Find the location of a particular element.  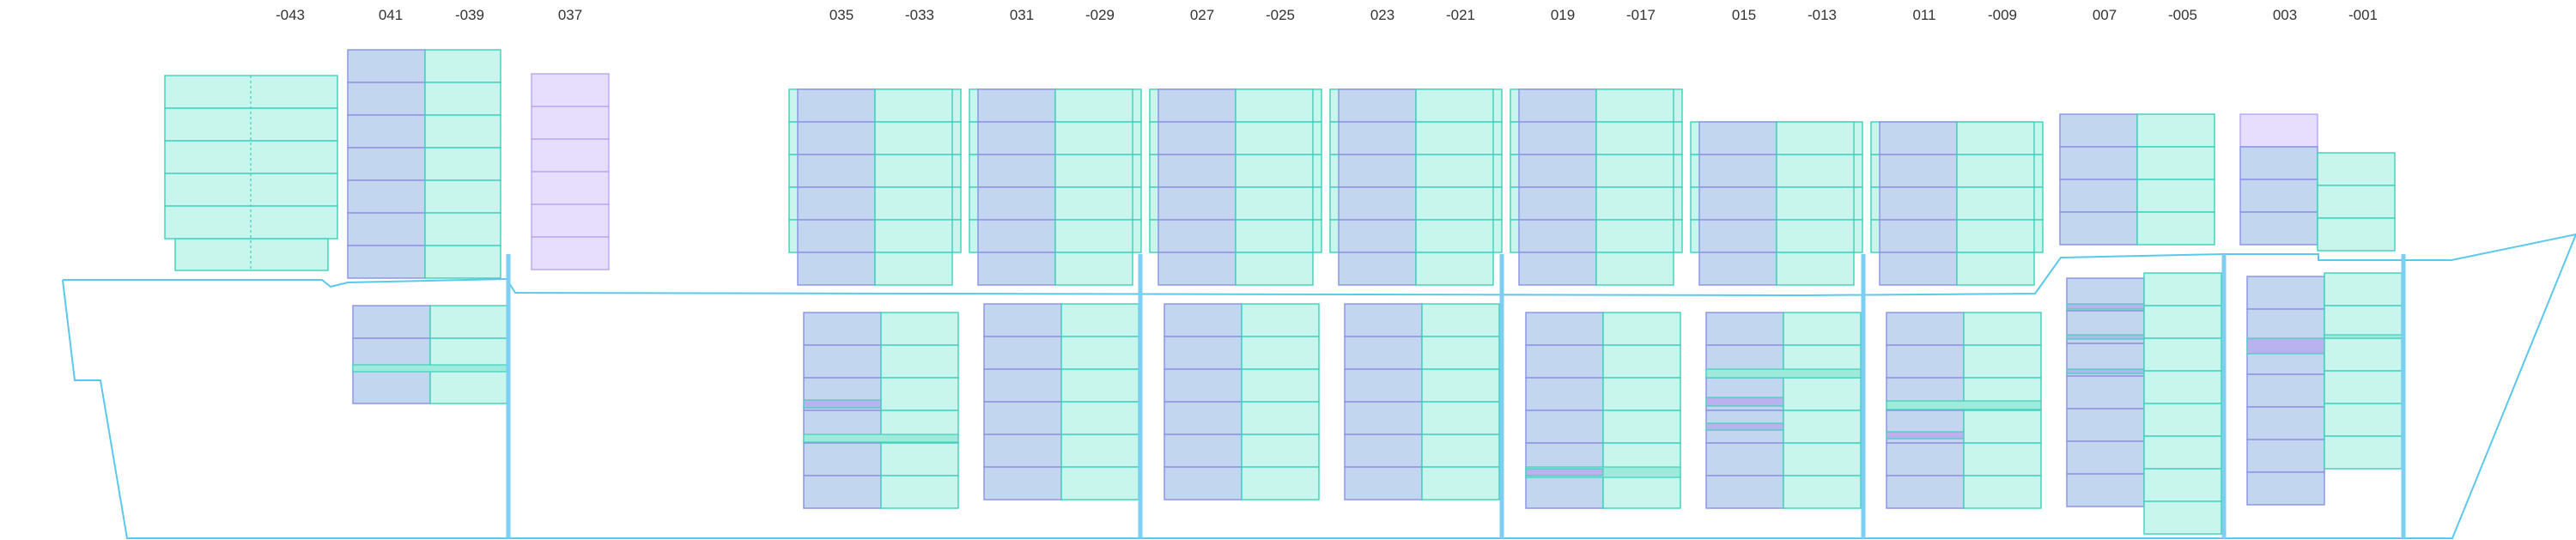

bay-label: -001 is located at coordinates (2363, 15).